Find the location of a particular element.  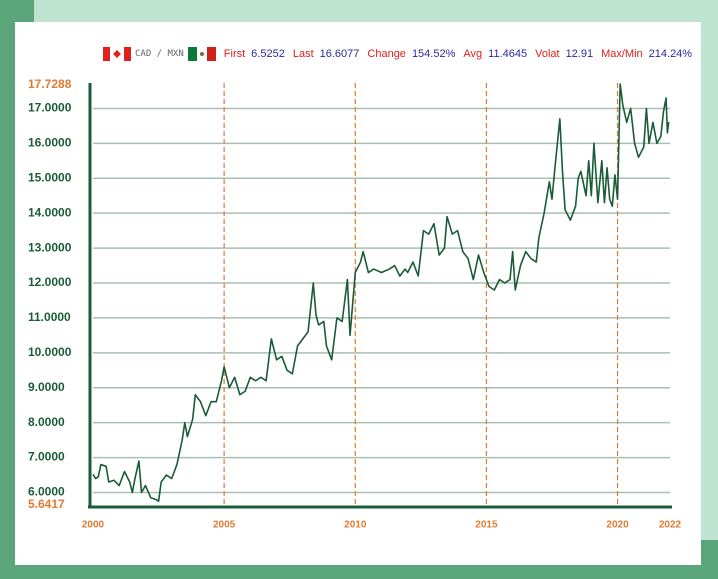

y-tick-label: 9.0000 is located at coordinates (46, 387).